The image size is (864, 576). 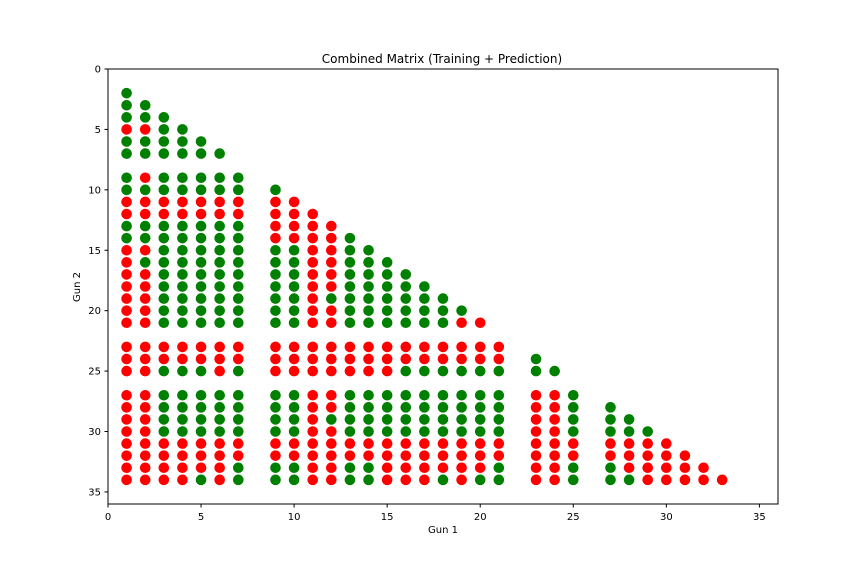 What do you see at coordinates (94, 190) in the screenshot?
I see `y-tick-label: 10` at bounding box center [94, 190].